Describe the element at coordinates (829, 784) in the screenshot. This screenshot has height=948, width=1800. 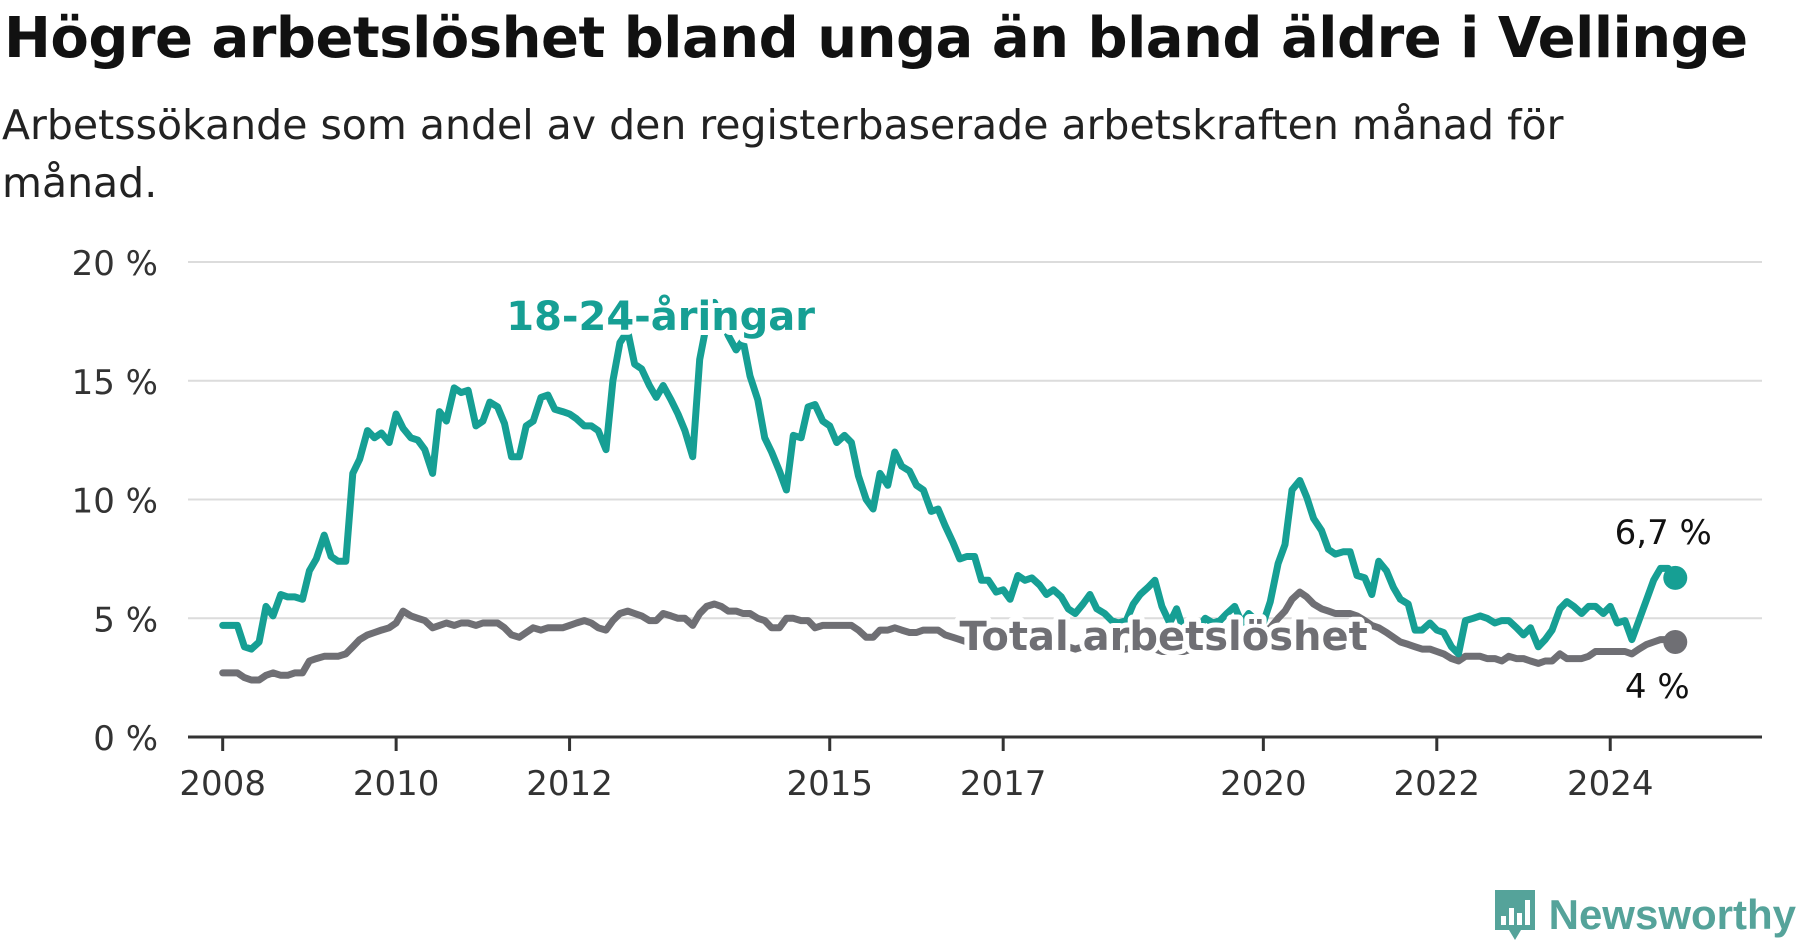
I see `x-tick-label: 2015` at that location.